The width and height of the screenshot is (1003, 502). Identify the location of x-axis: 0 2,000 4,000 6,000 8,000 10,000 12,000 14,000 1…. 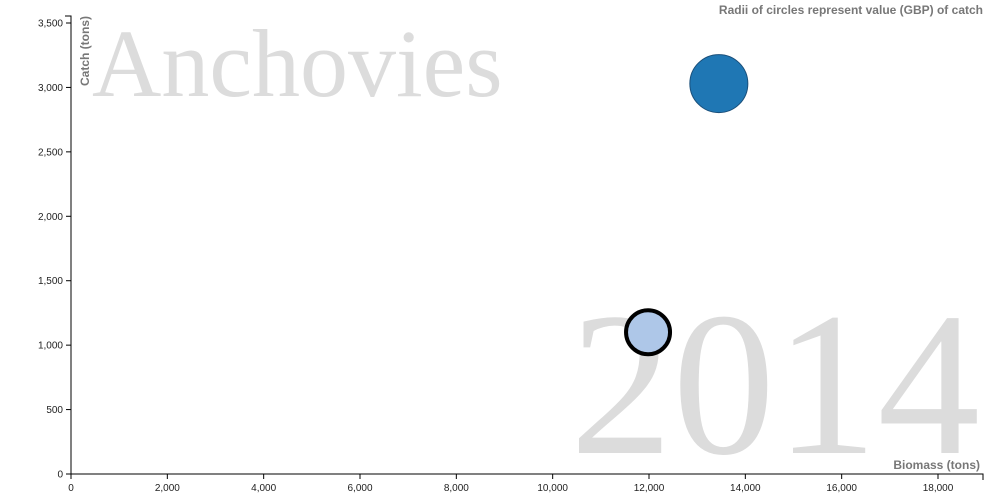
(526, 483).